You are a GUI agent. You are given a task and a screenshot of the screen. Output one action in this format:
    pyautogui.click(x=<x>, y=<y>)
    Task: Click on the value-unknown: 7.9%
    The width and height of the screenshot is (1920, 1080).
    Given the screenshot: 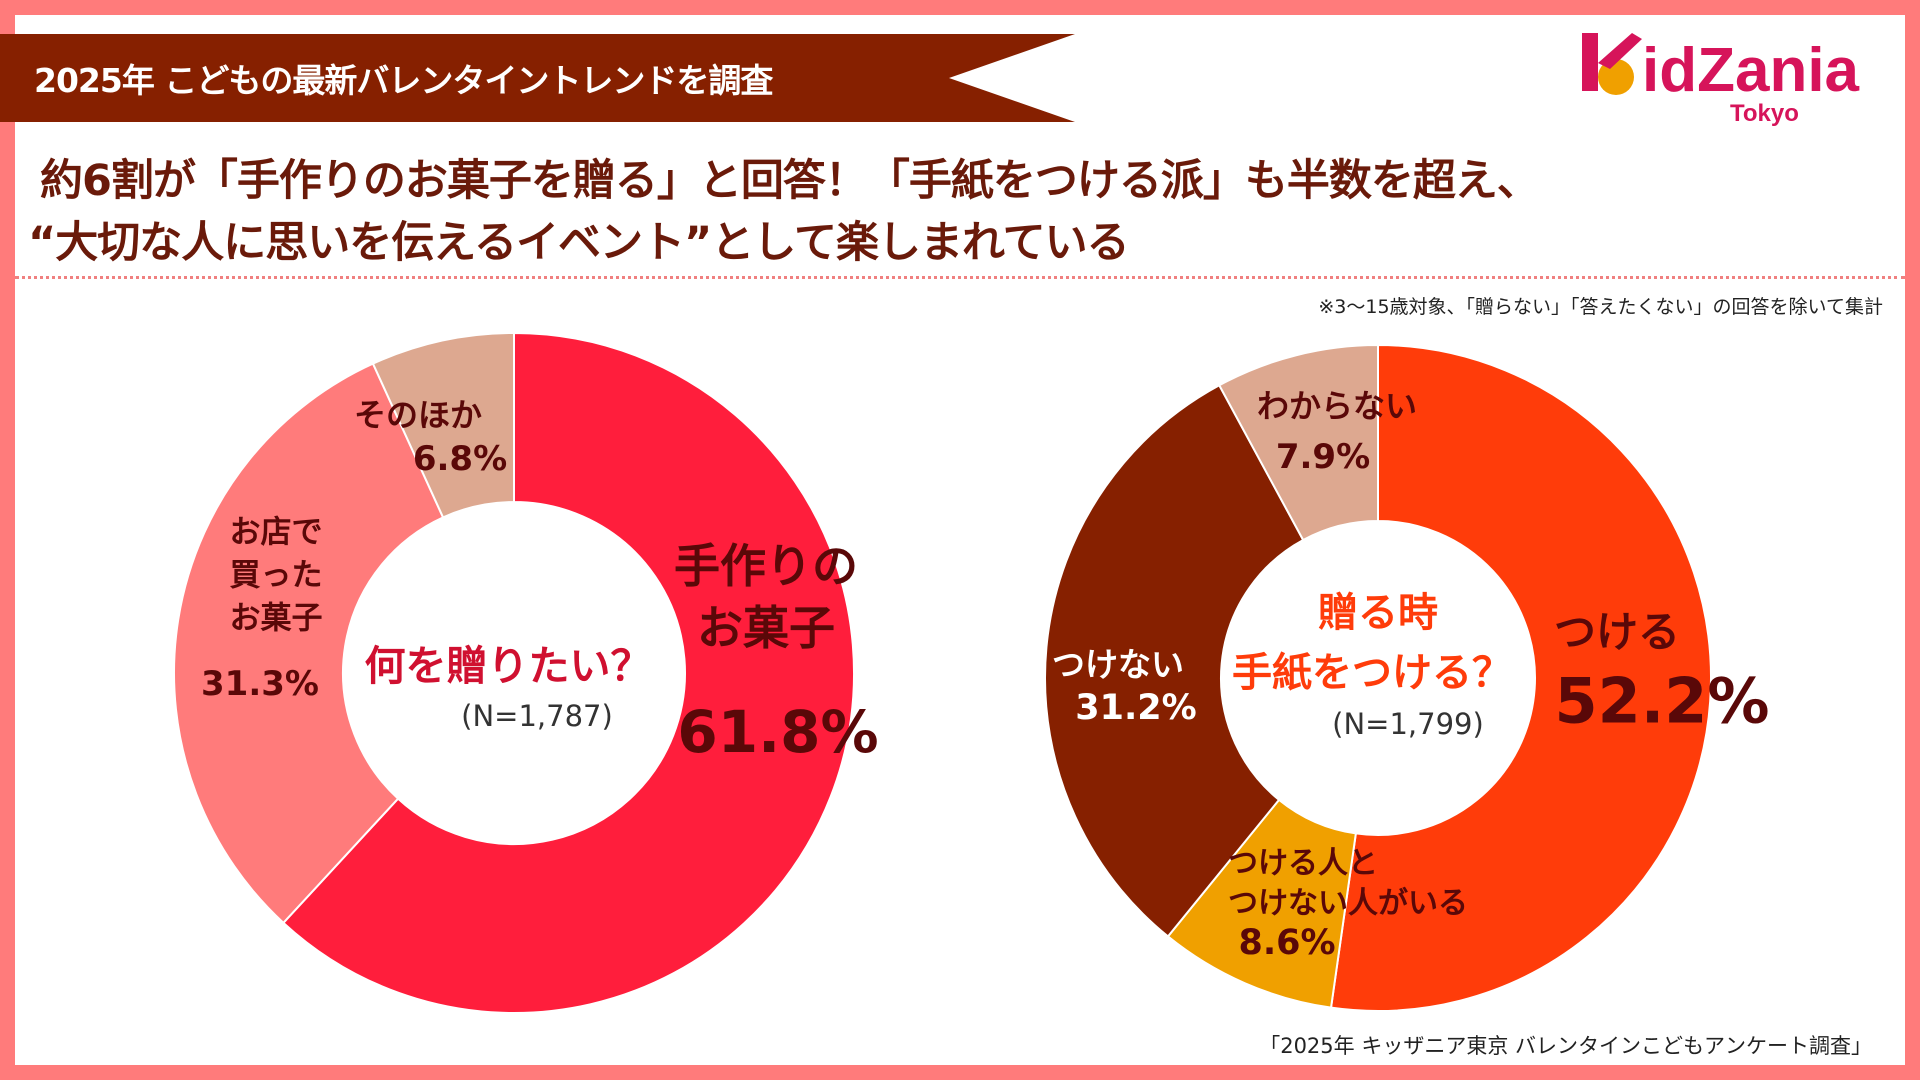 What is the action you would take?
    pyautogui.click(x=1323, y=457)
    